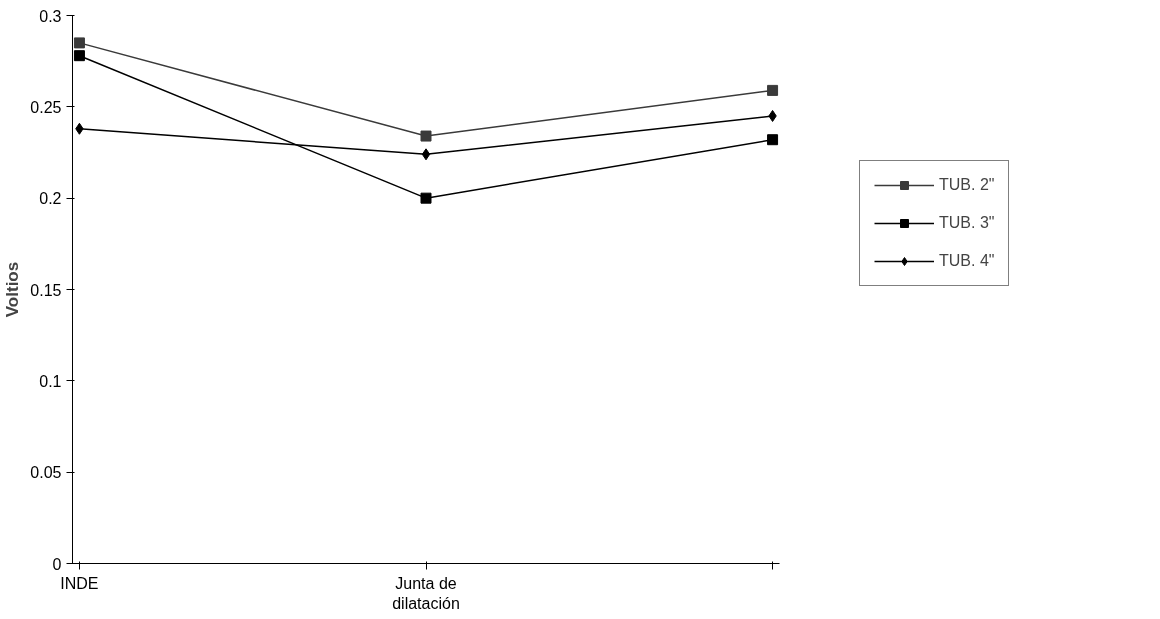 The image size is (1160, 619). I want to click on y-tick-label: 0.1, so click(50, 381).